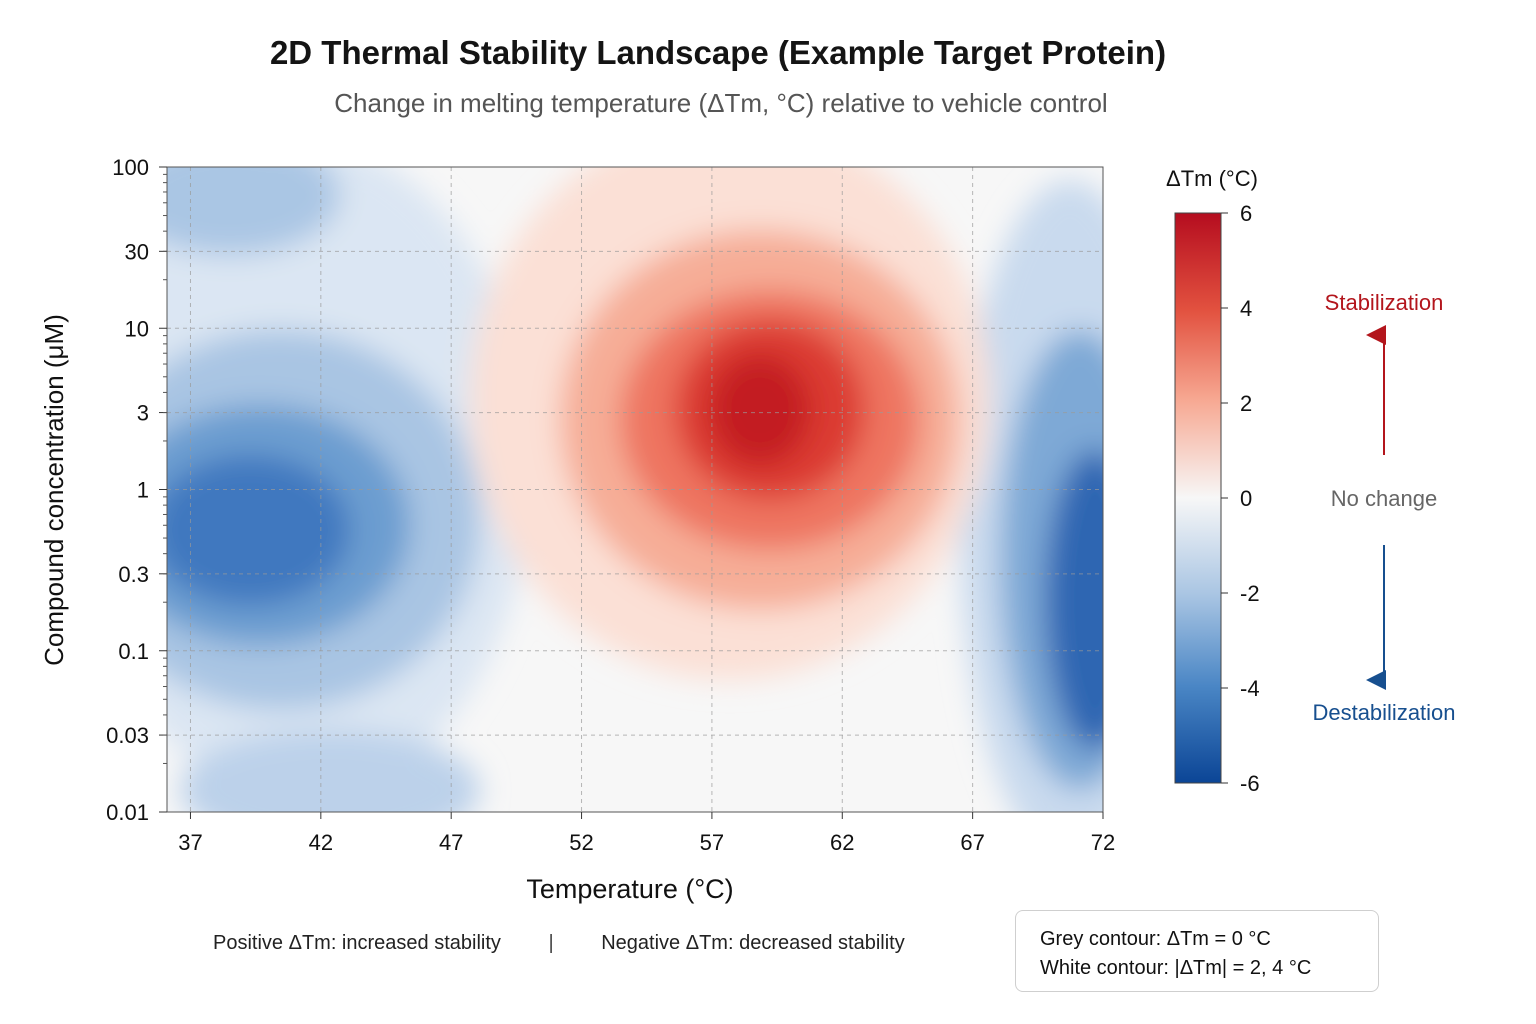 The width and height of the screenshot is (1536, 1024). I want to click on x-axis-title: Temperature (°C), so click(629, 889).